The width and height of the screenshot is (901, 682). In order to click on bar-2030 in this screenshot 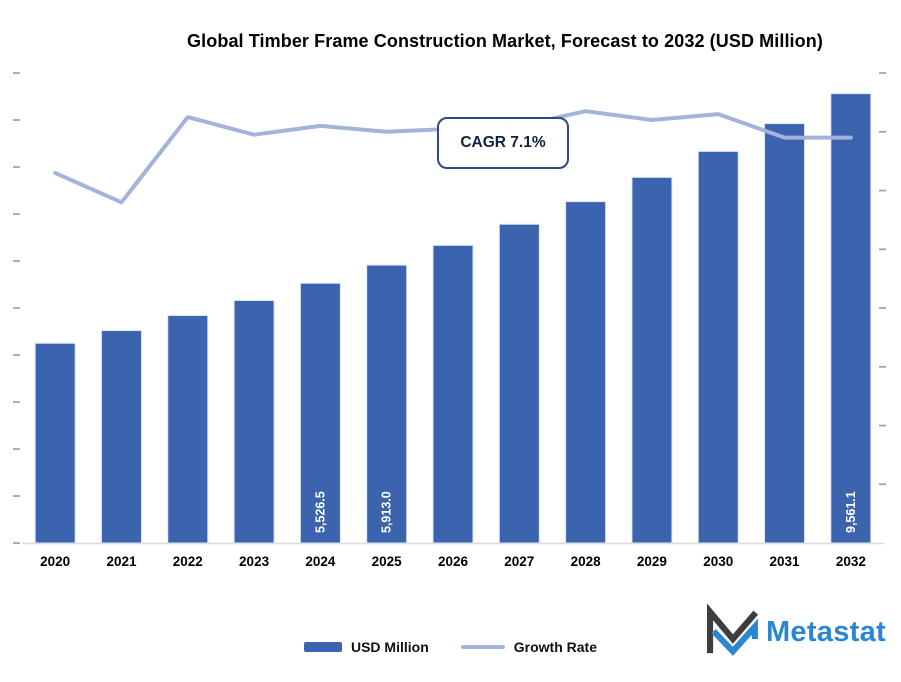, I will do `click(718, 347)`.